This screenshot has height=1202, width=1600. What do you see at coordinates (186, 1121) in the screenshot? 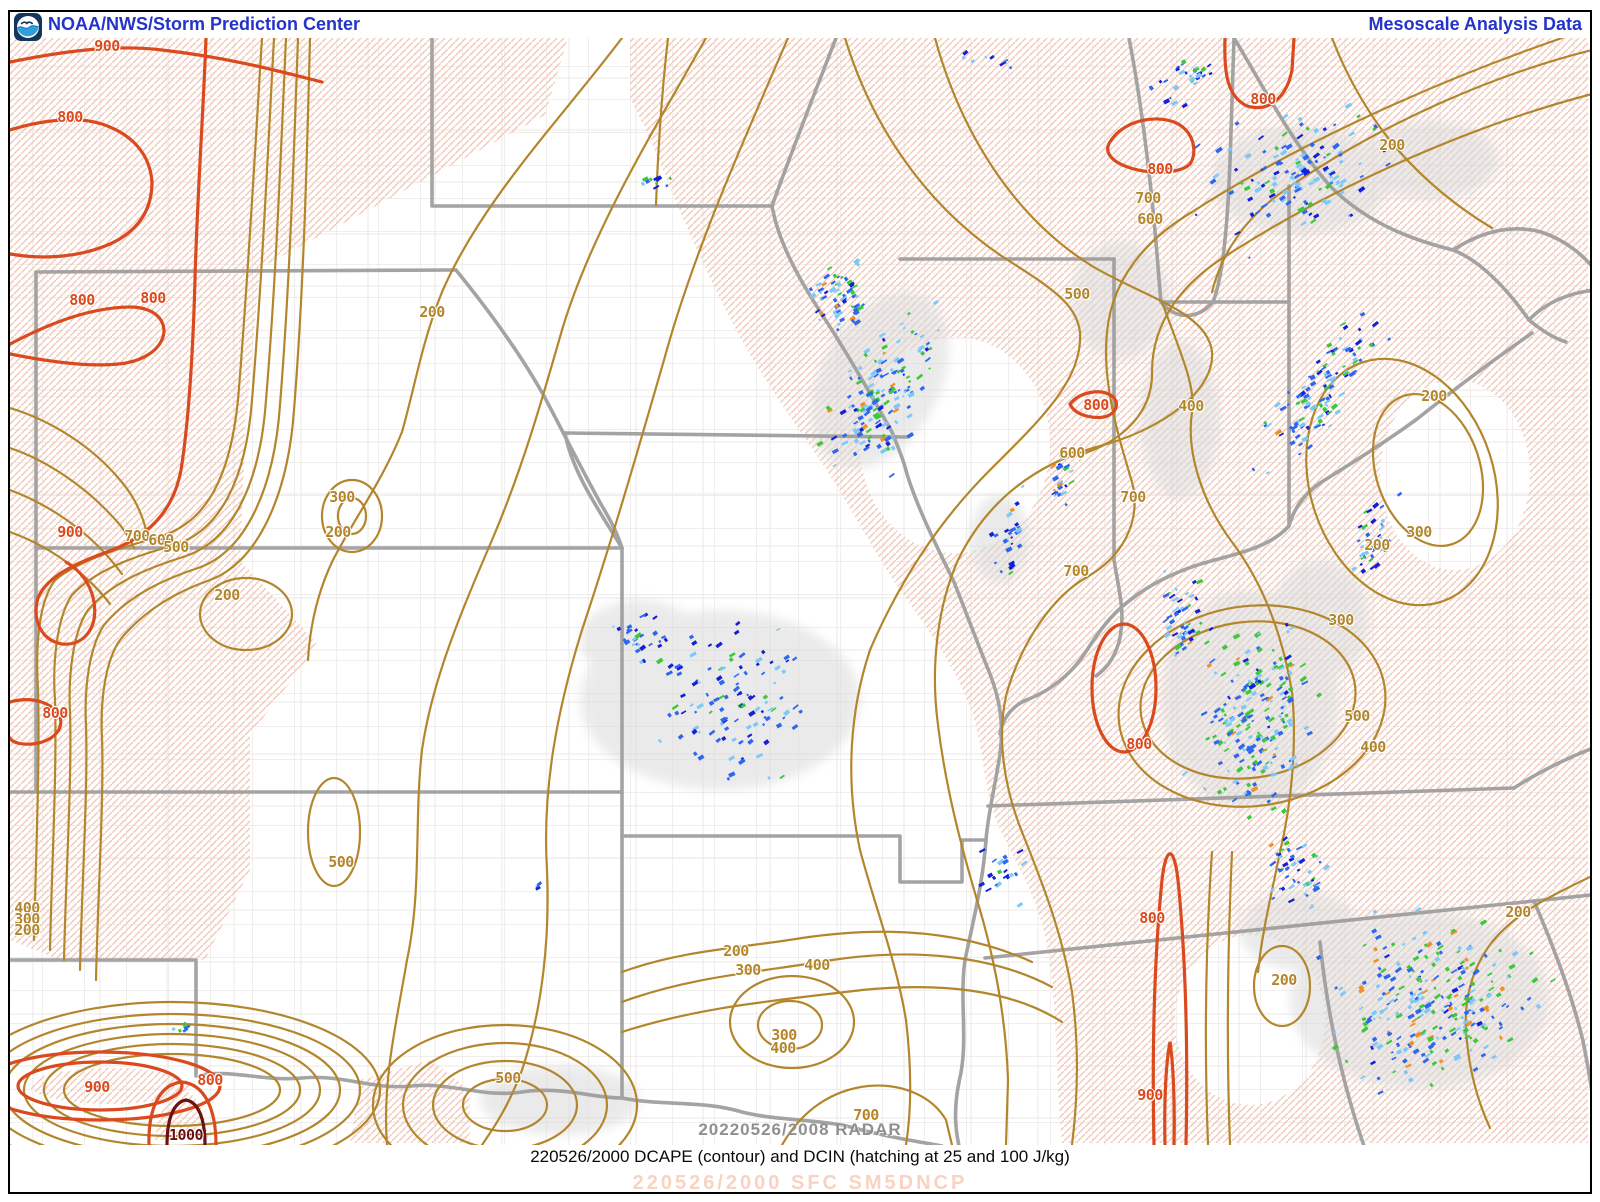
I see `dcape-contour-max` at bounding box center [186, 1121].